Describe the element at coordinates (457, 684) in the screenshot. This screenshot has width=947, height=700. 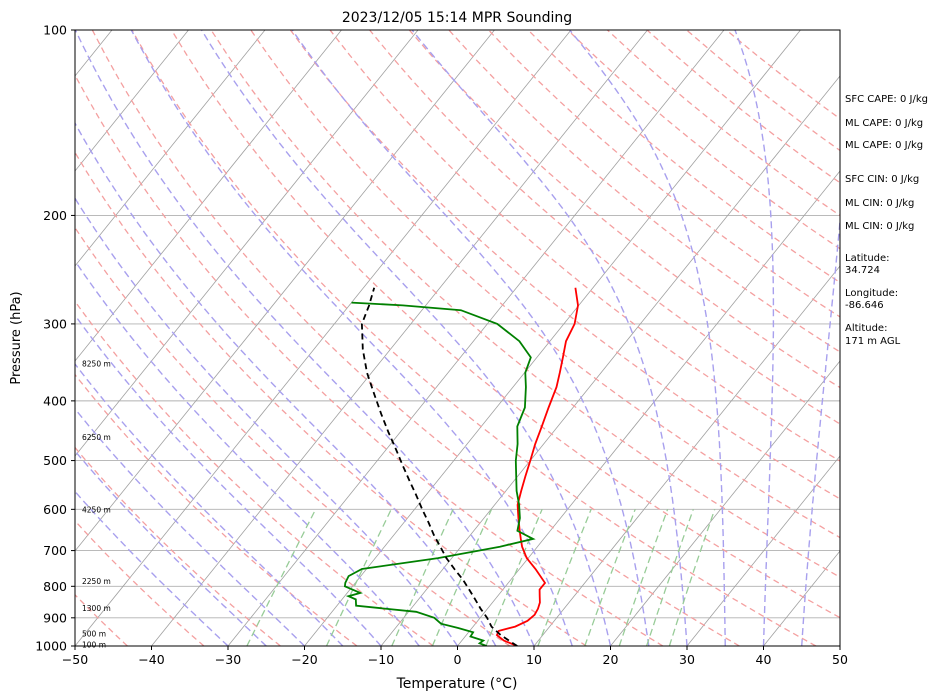
I see `x-axis-label: Temperature (°C)` at that location.